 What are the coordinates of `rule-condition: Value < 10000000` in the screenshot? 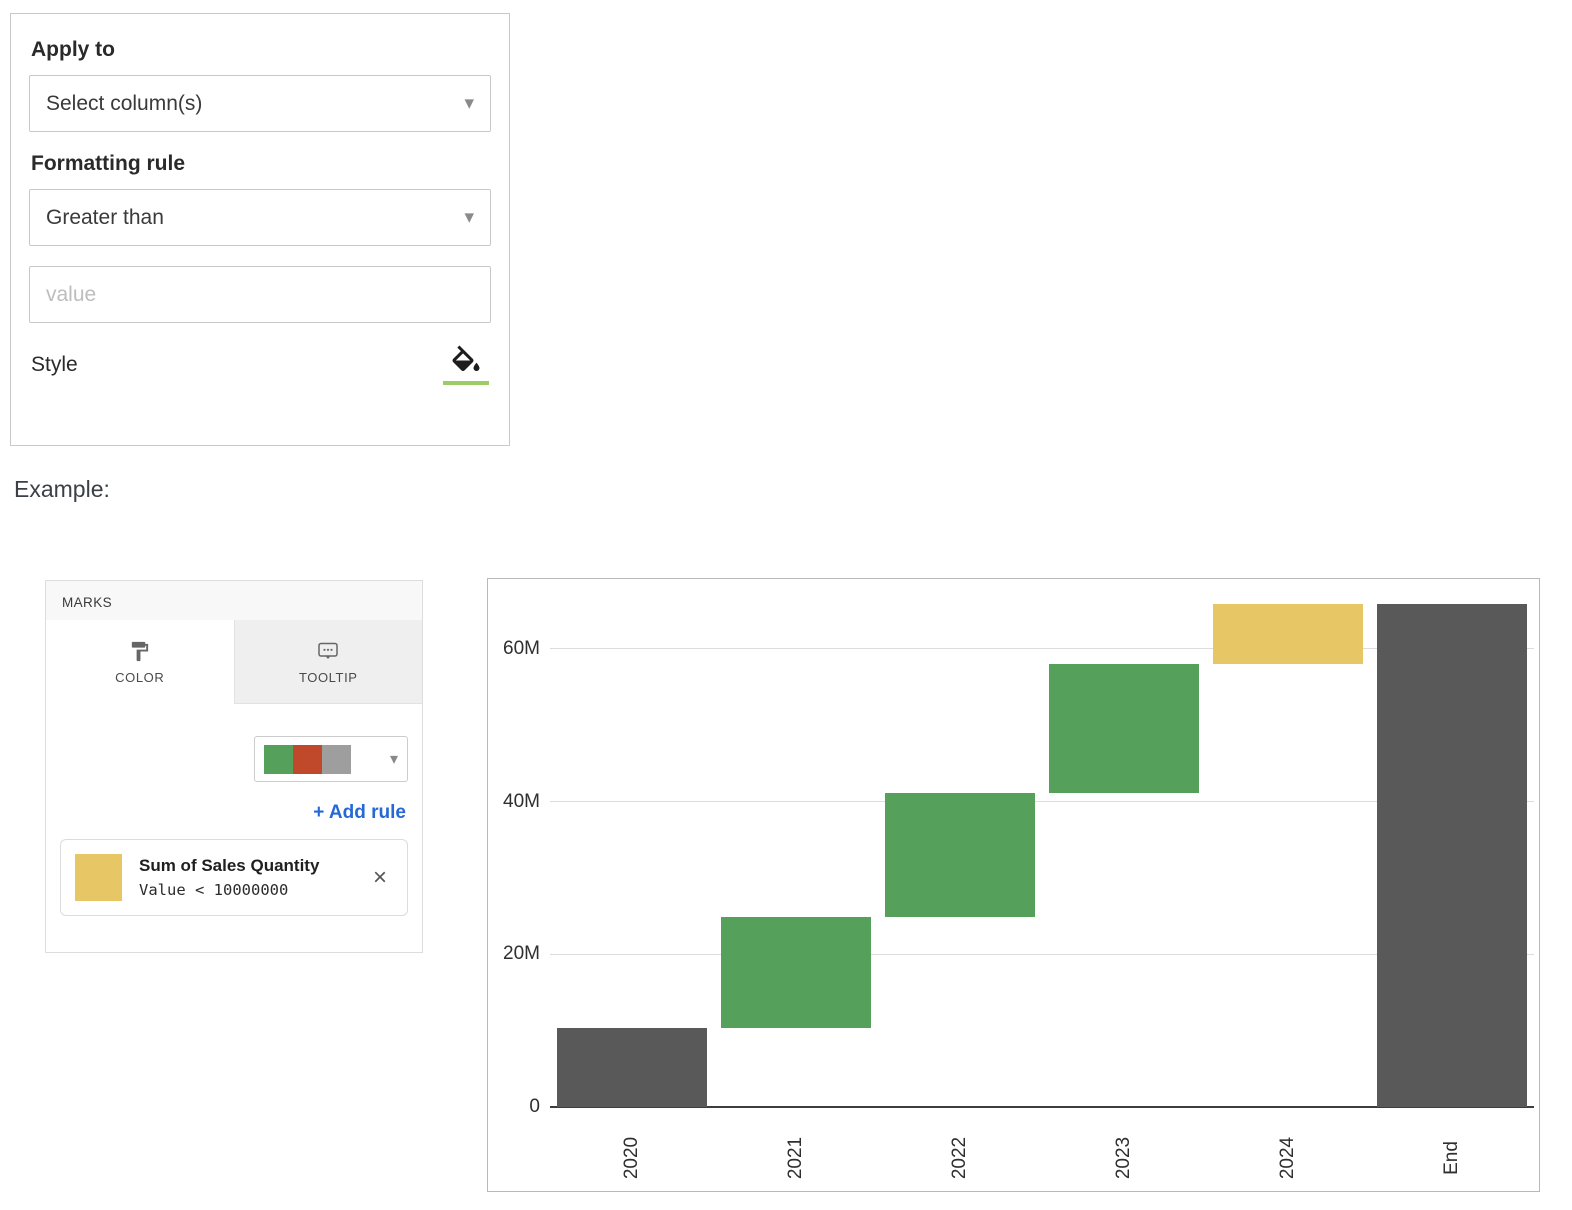 It's located at (214, 890).